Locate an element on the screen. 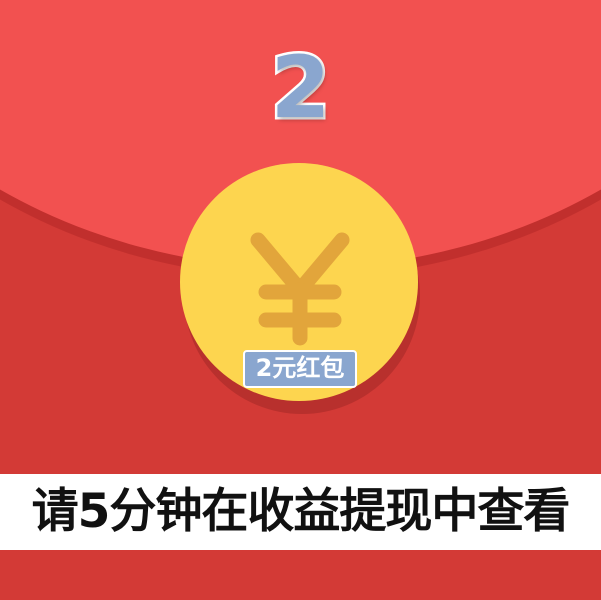 The image size is (601, 600). coin-label: 2元红包 is located at coordinates (300, 369).